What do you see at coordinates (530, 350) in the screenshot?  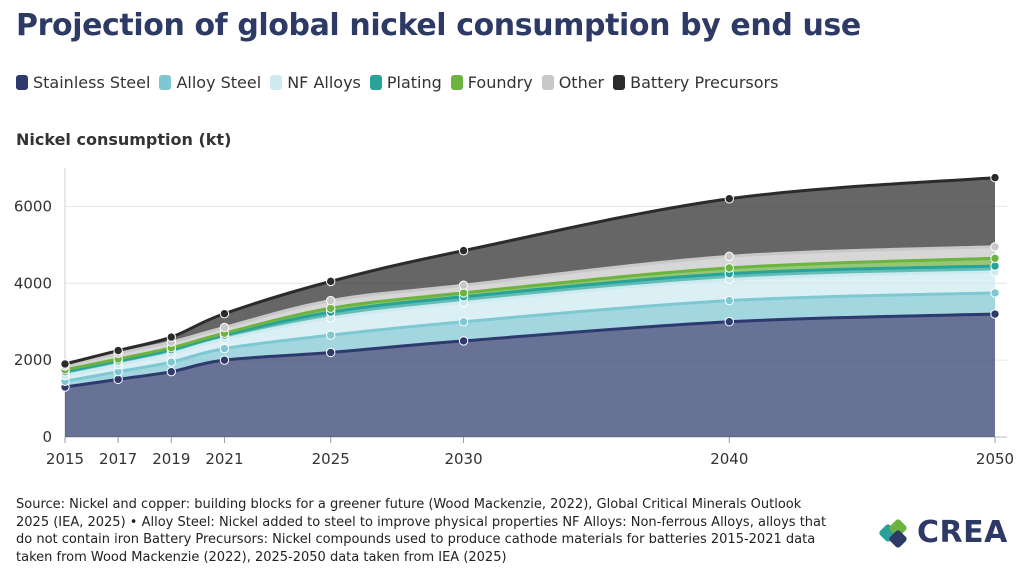 I see `line-stainless-steel` at bounding box center [530, 350].